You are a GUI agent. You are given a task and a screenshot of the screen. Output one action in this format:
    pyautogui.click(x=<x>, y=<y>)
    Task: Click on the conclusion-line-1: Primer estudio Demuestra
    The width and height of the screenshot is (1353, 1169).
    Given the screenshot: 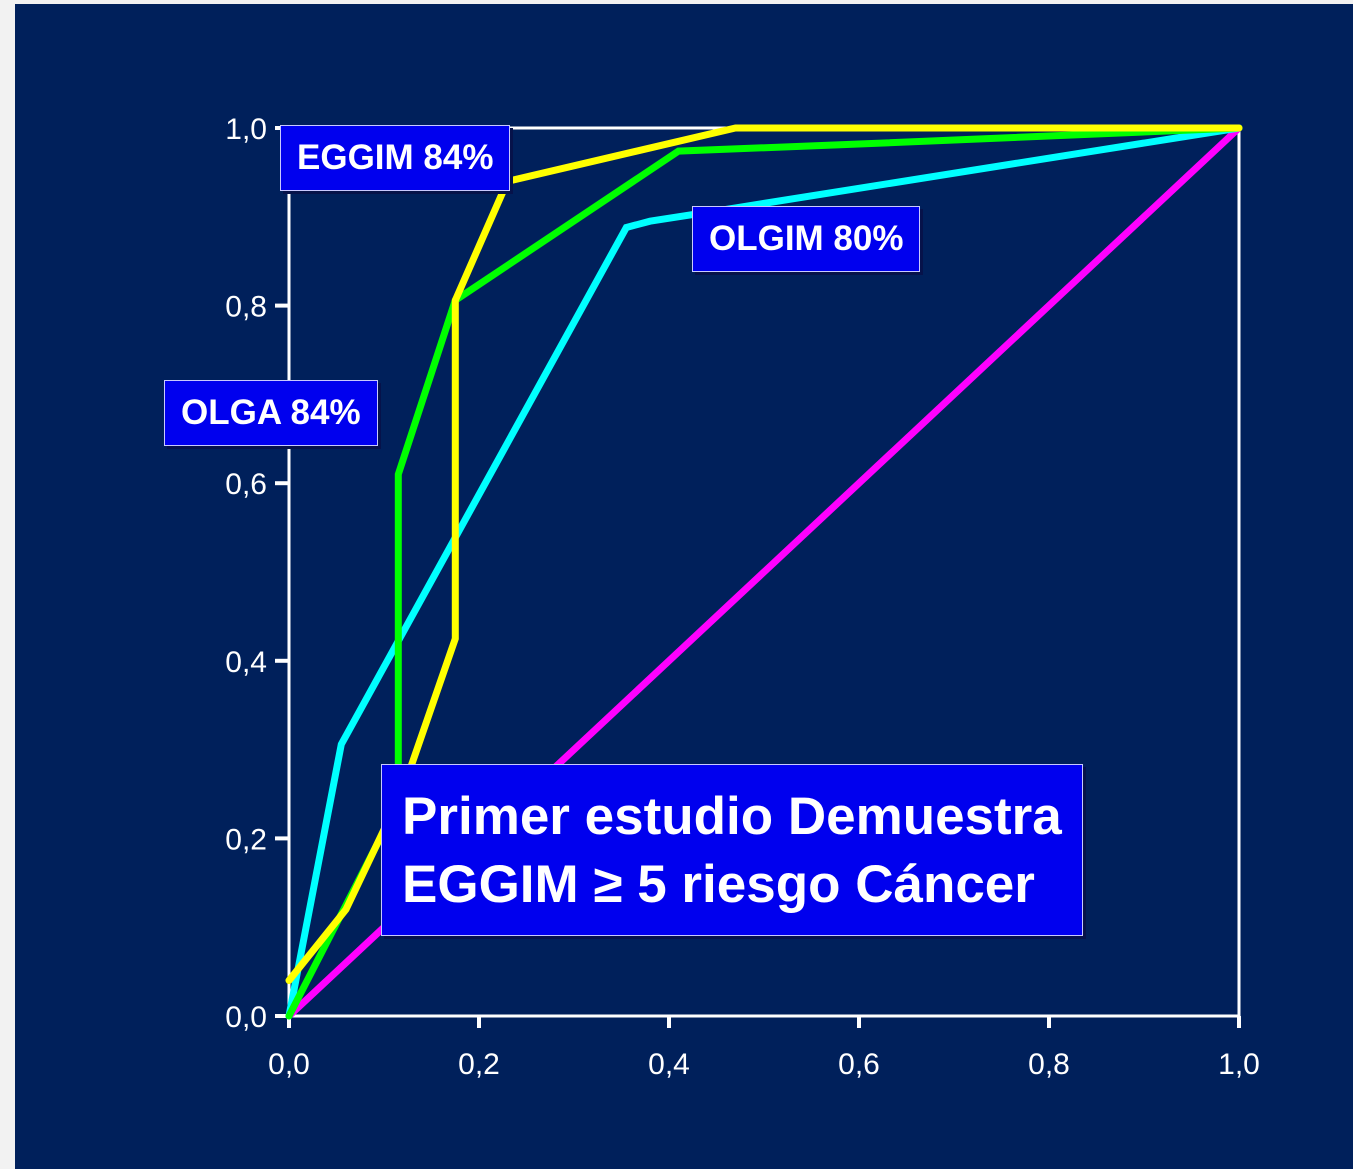 What is the action you would take?
    pyautogui.click(x=732, y=816)
    